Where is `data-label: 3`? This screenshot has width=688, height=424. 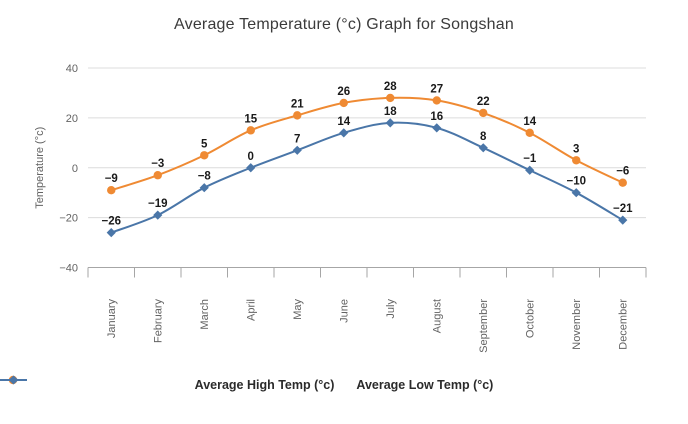
data-label: 3 is located at coordinates (576, 149).